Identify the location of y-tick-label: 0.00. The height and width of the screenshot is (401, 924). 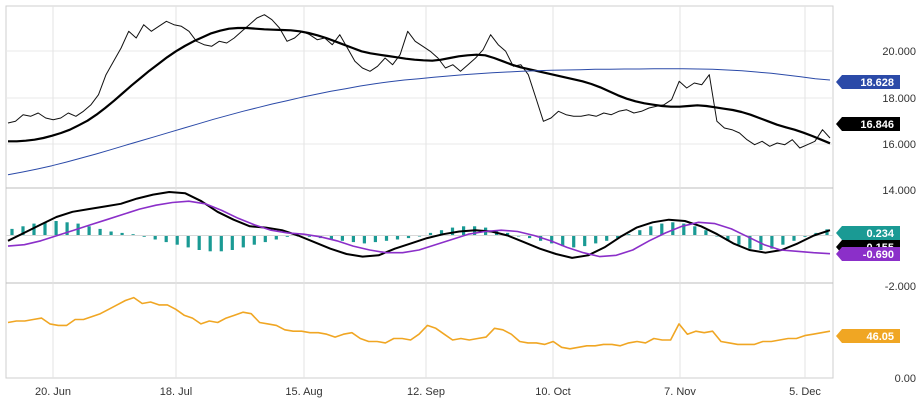
(905, 379).